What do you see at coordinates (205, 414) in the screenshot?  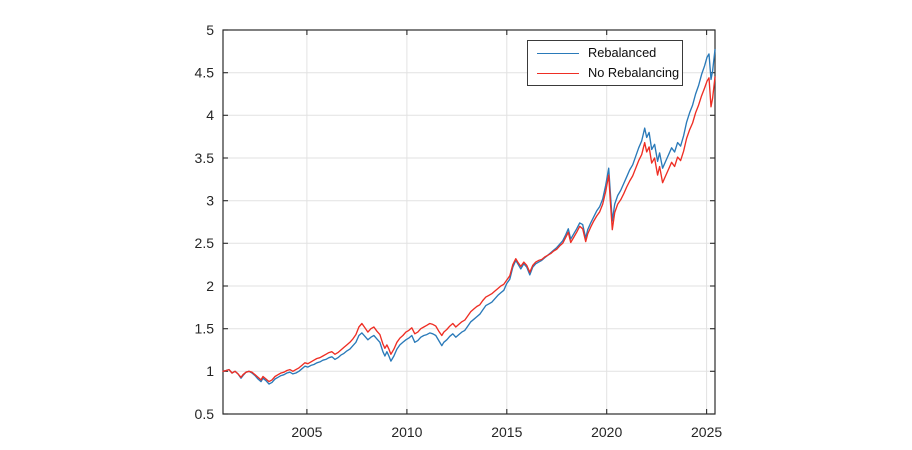 I see `svg-text: 0.5` at bounding box center [205, 414].